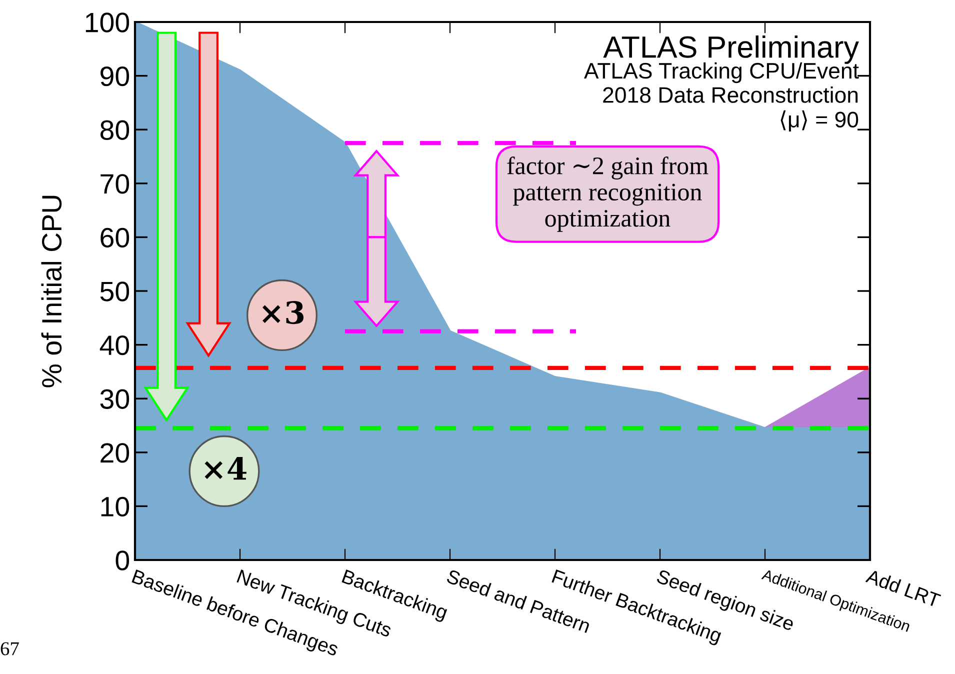 The width and height of the screenshot is (955, 674). Describe the element at coordinates (9, 649) in the screenshot. I see `text: 67` at that location.